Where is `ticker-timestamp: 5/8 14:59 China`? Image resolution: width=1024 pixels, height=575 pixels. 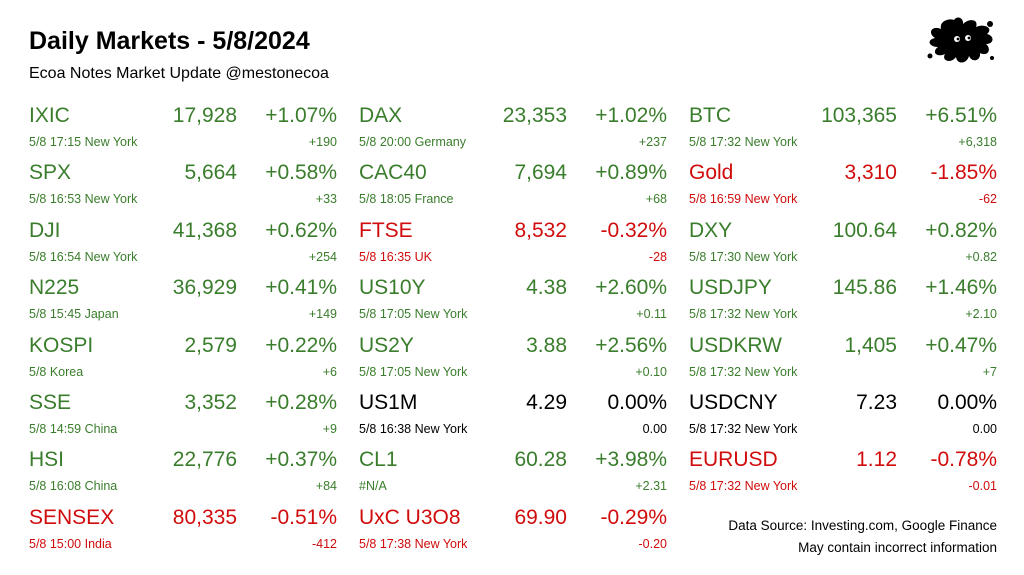
ticker-timestamp: 5/8 14:59 China is located at coordinates (73, 428).